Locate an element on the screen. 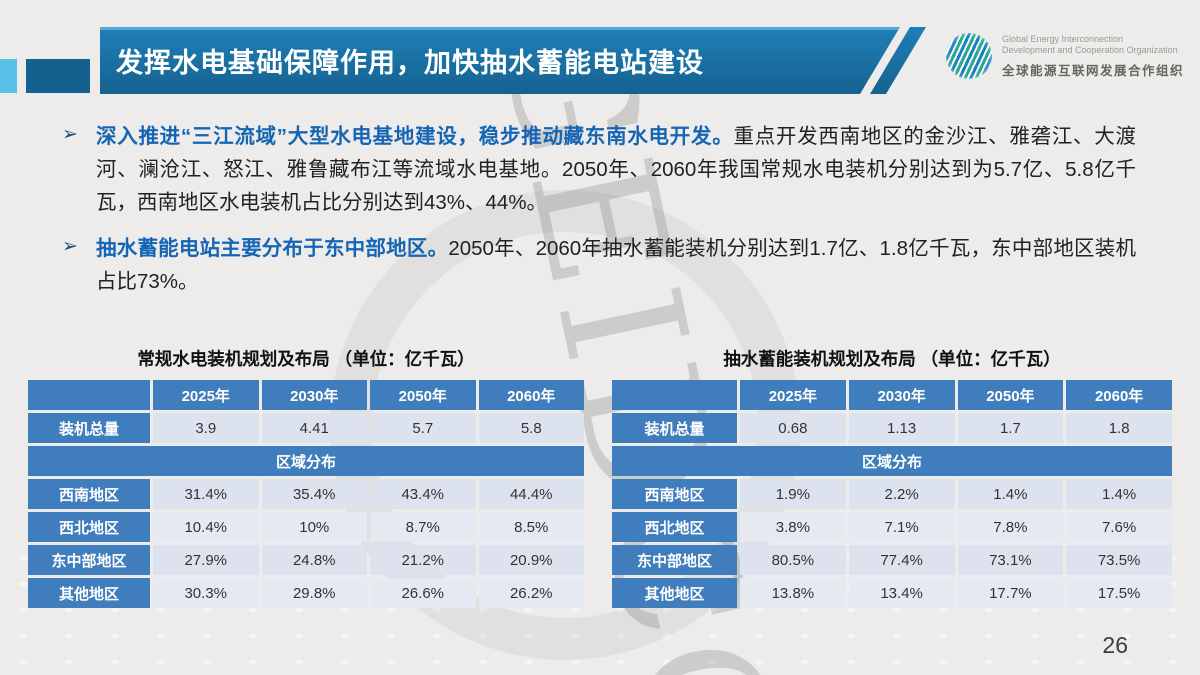 The width and height of the screenshot is (1200, 675). table-cell: 10.4% is located at coordinates (206, 527).